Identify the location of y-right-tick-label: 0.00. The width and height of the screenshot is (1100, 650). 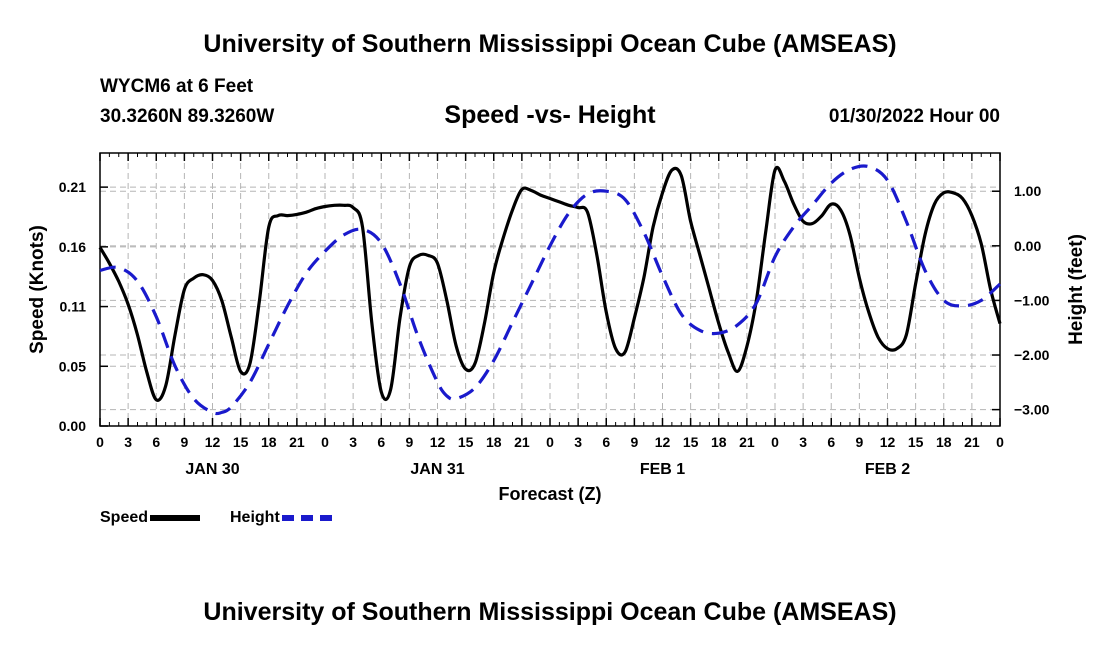
(1027, 246).